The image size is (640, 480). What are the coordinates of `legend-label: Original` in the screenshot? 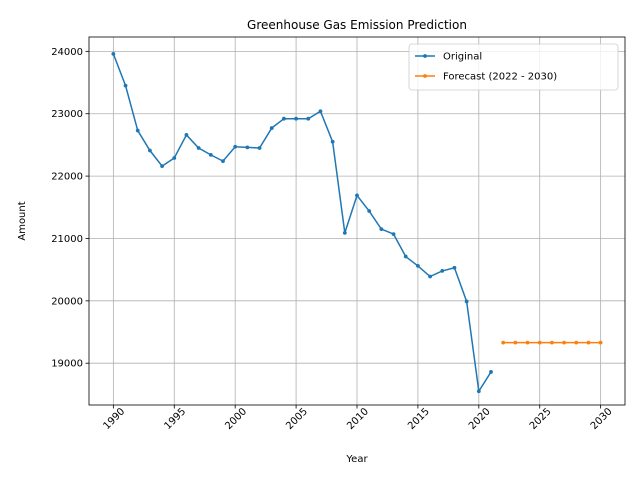 It's located at (462, 57).